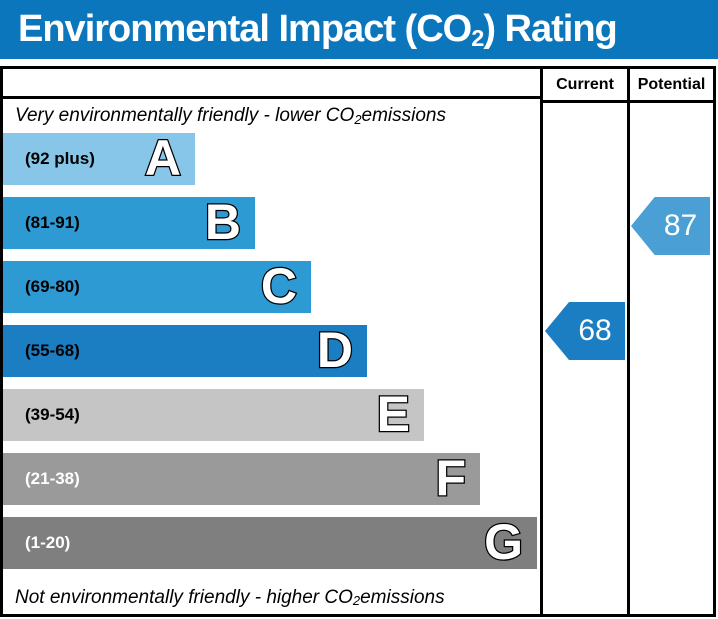  I want to click on current-rating-arrow: 68, so click(585, 331).